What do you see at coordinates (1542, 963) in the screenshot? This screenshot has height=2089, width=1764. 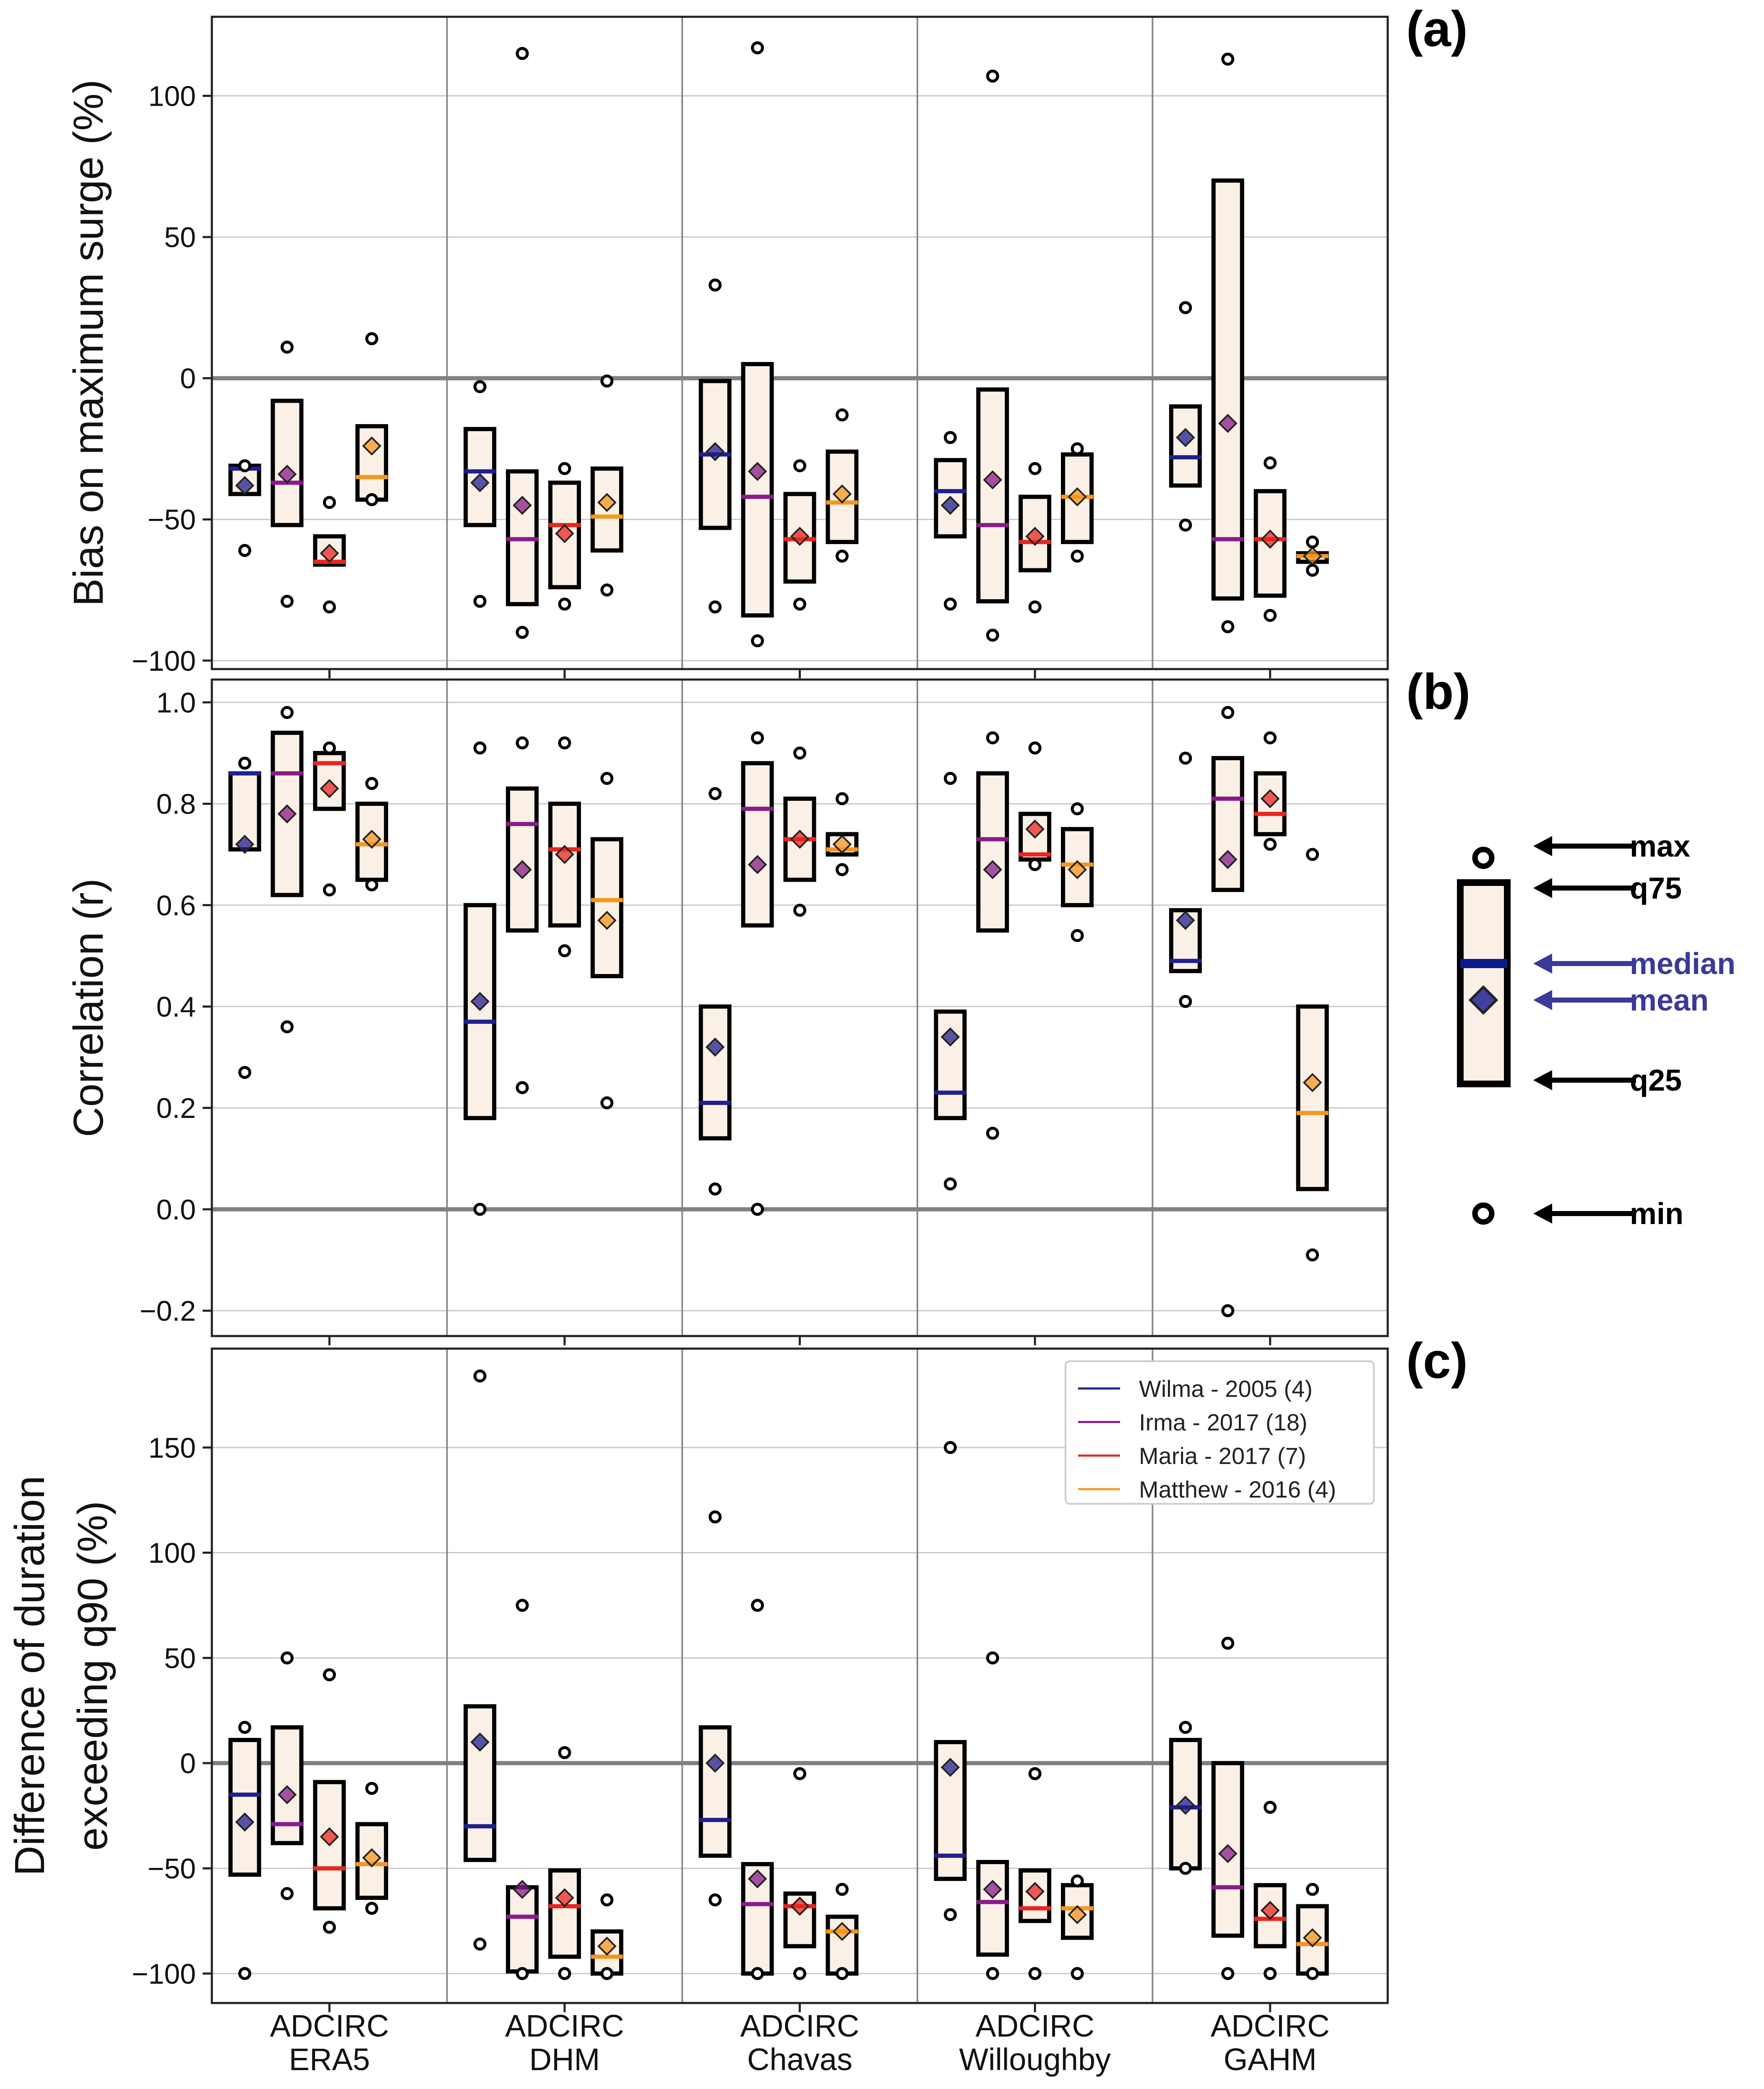 I see `legend-arrowhead-median` at bounding box center [1542, 963].